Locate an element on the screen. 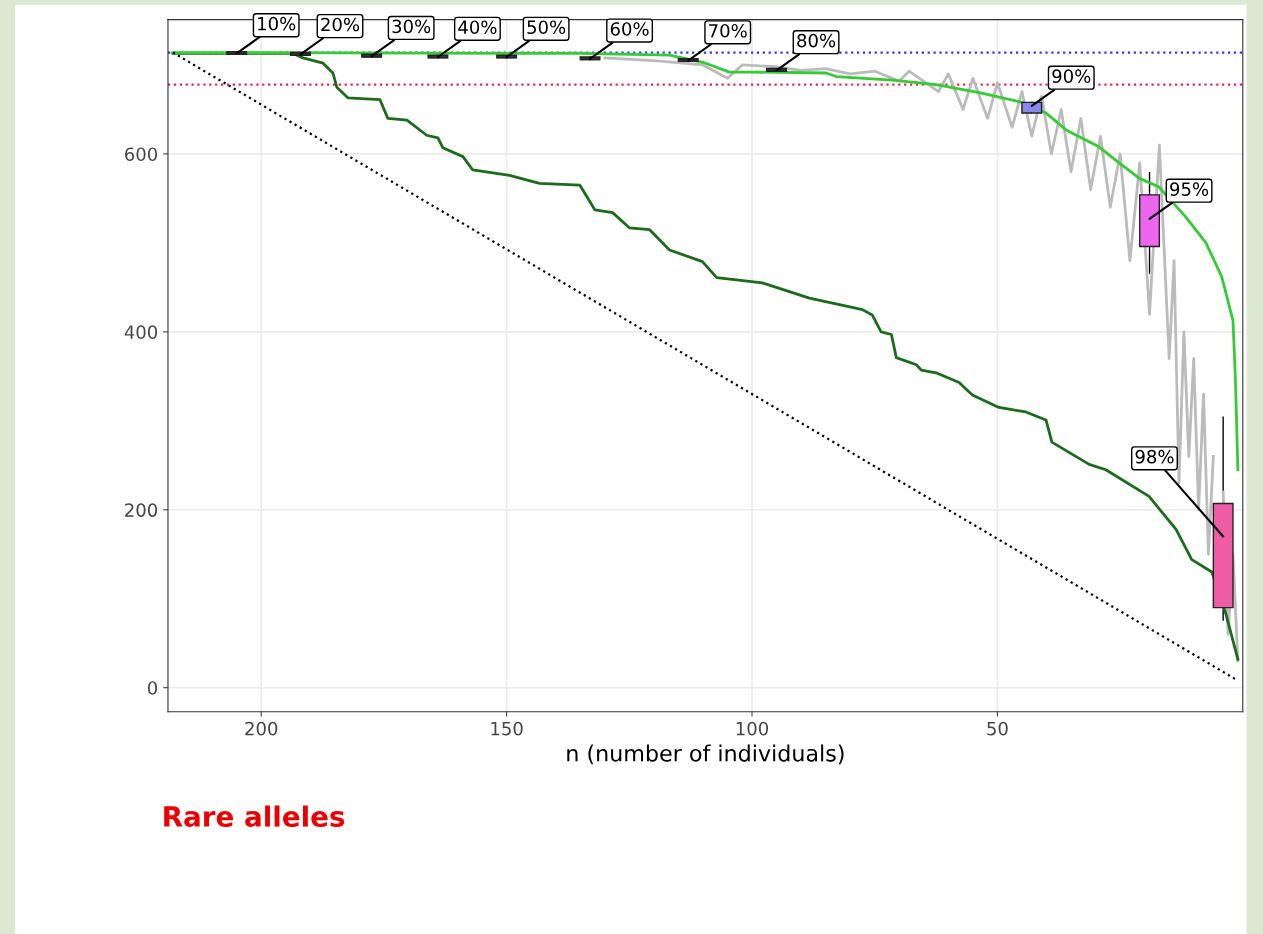 This screenshot has height=934, width=1263. y-tick-label: 200 is located at coordinates (141, 510).